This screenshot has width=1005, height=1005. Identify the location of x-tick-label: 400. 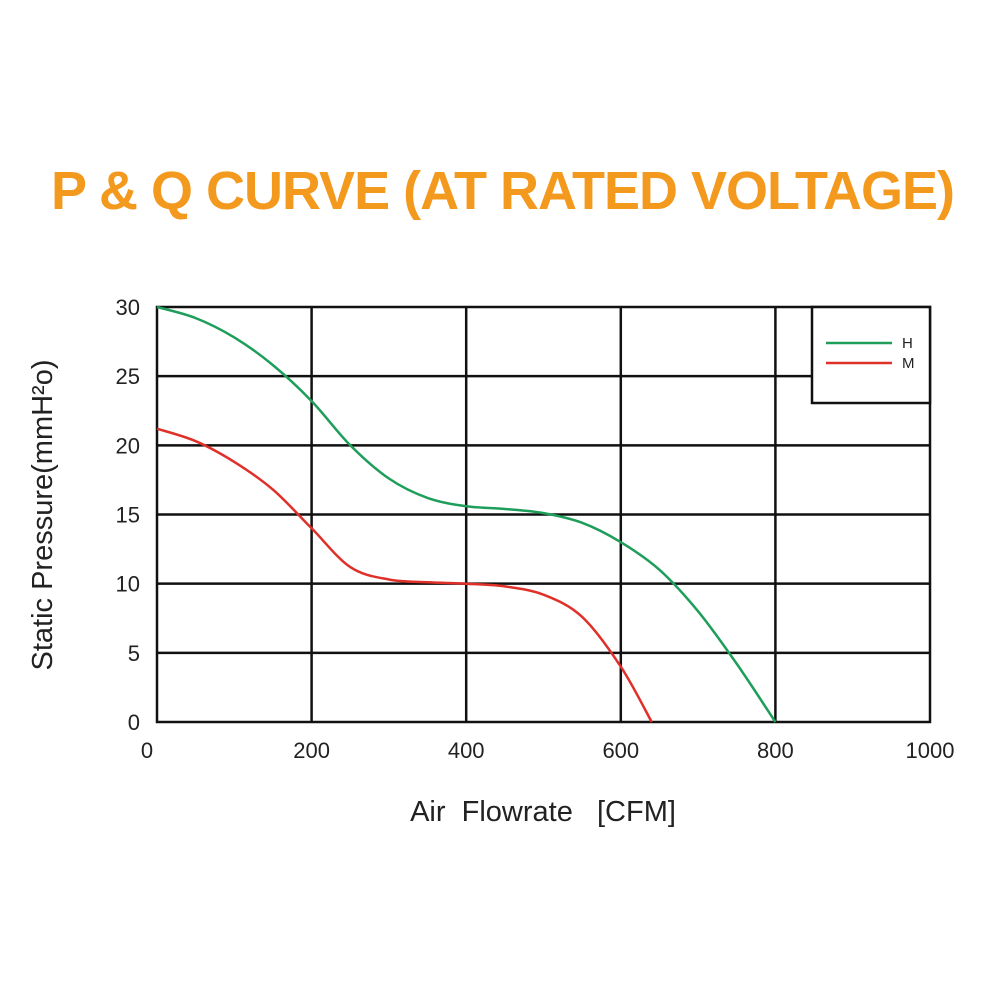
(466, 750).